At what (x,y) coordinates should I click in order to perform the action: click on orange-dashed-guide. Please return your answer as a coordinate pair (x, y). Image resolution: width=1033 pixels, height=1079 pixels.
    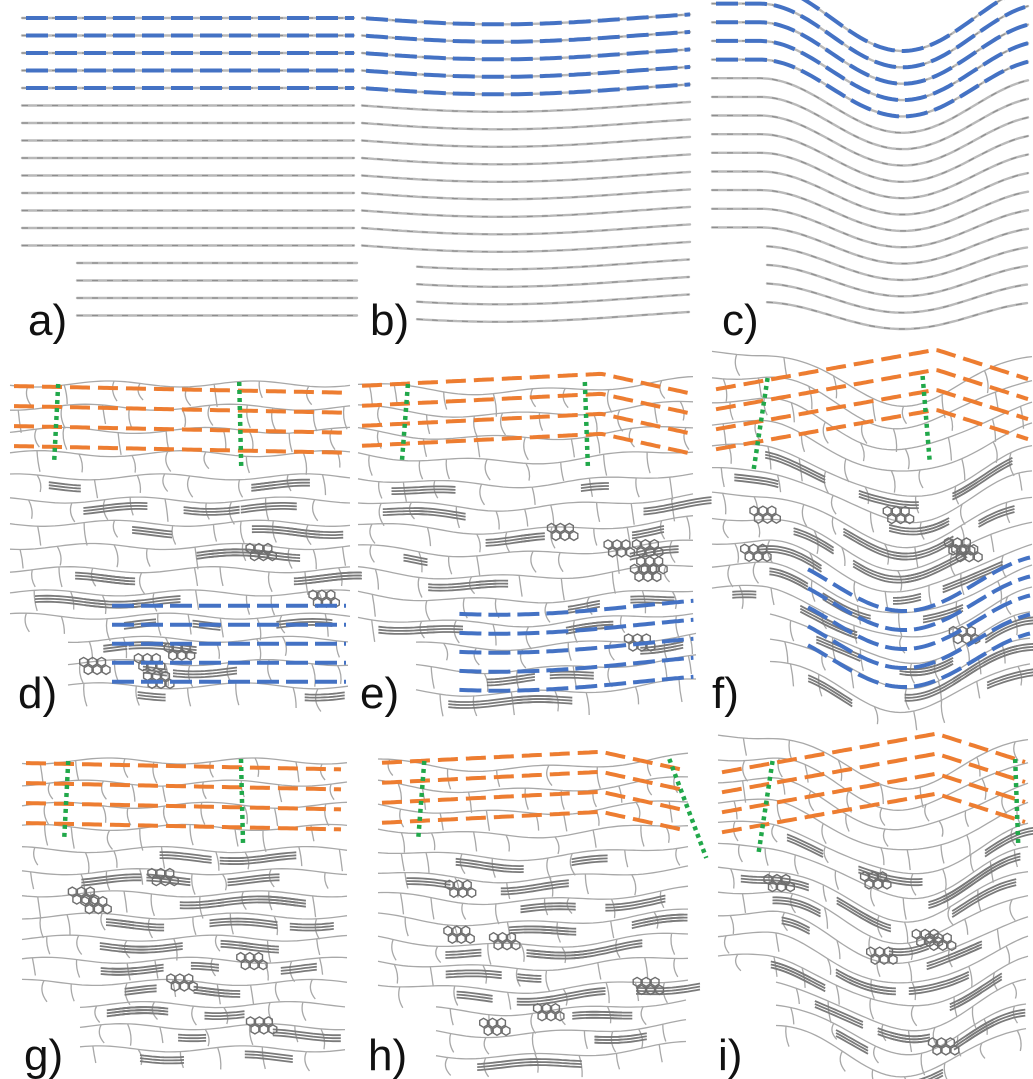
    Looking at the image, I should click on (872, 369).